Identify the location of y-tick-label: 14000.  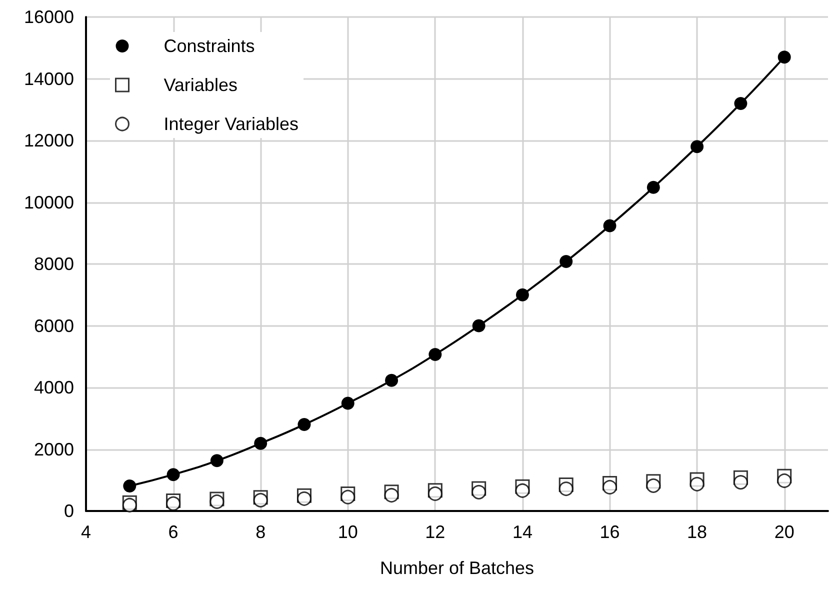
(49, 78).